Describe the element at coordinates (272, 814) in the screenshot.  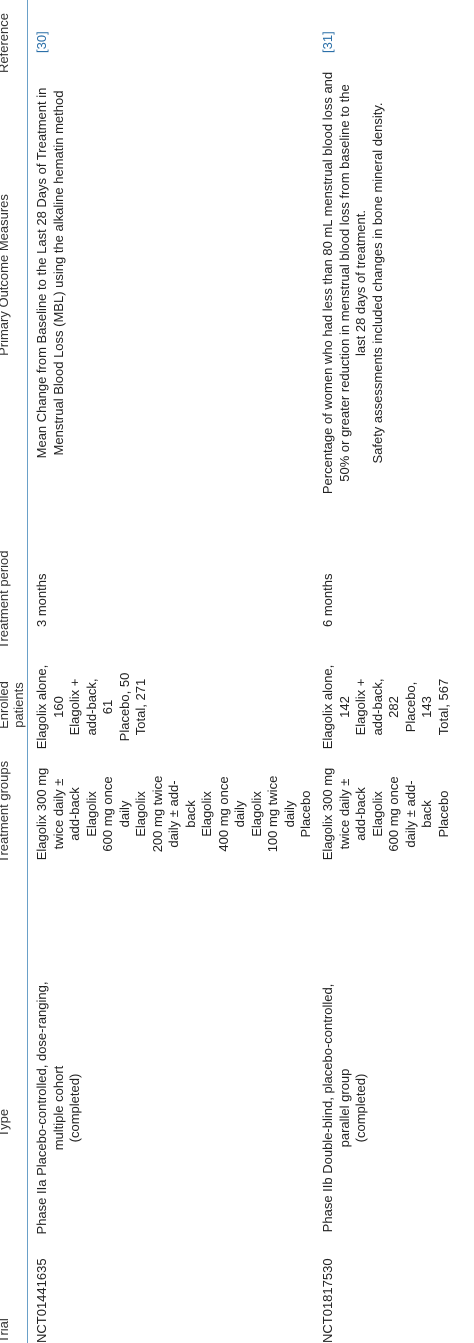
I see `row-1-group-line: 100 mg twice` at that location.